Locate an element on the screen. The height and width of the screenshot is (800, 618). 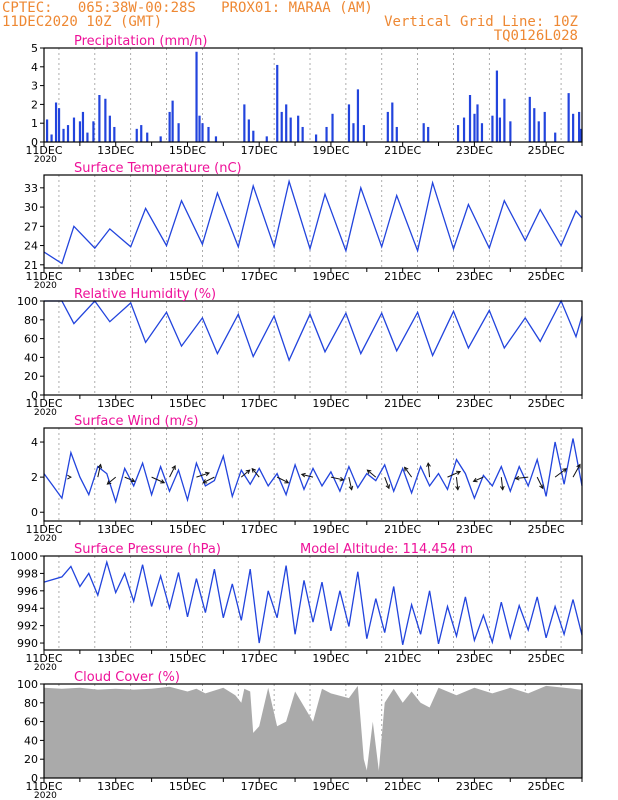
panel-title: Surface Pressure (hPa) is located at coordinates (147, 549).